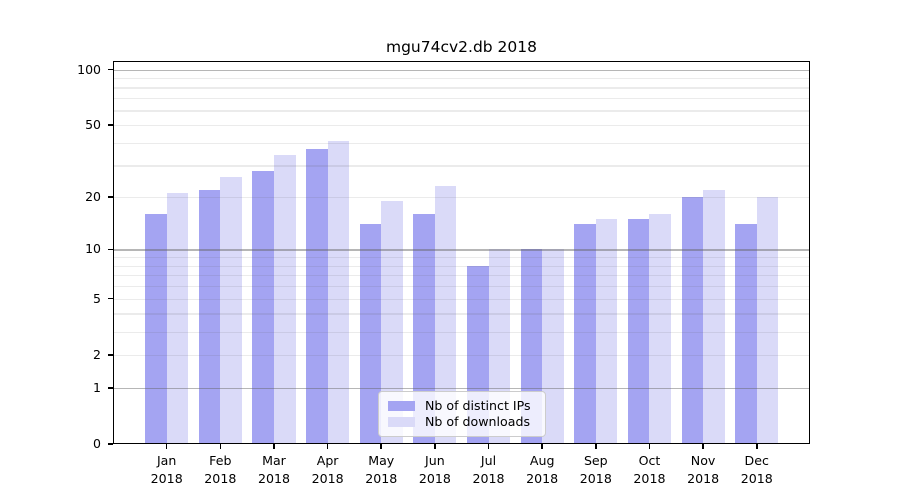 The image size is (900, 500). I want to click on legend-entry-downloads: Nb of downloads, so click(462, 422).